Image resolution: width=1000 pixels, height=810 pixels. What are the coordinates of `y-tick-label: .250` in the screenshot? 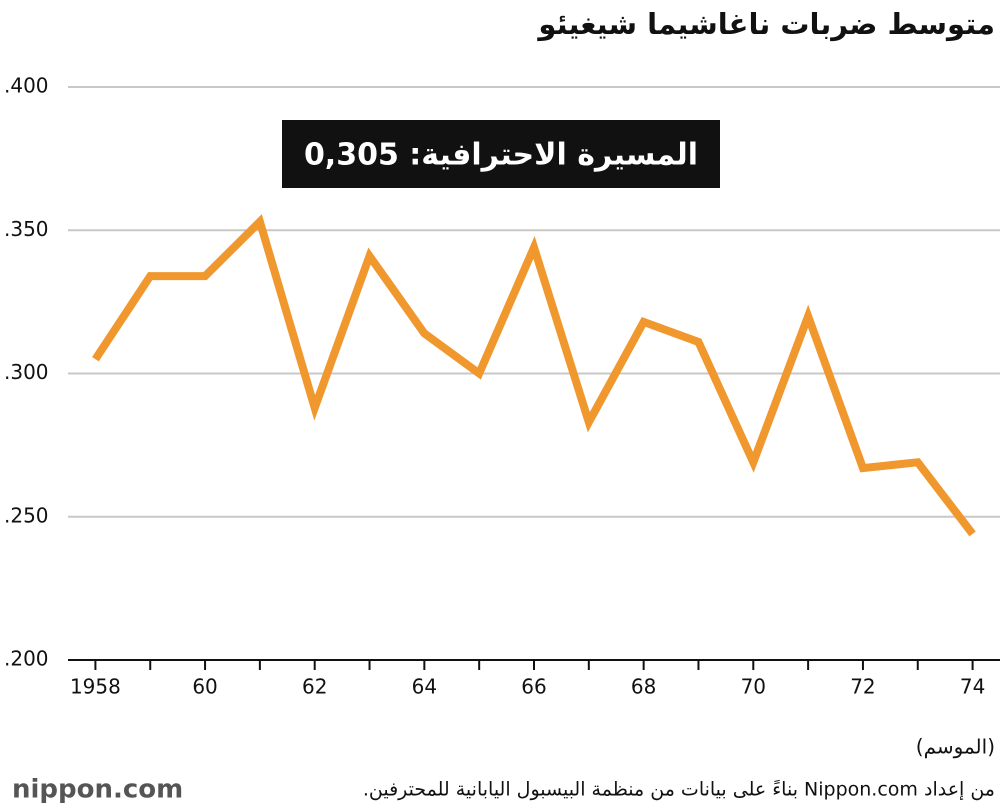 It's located at (26, 515).